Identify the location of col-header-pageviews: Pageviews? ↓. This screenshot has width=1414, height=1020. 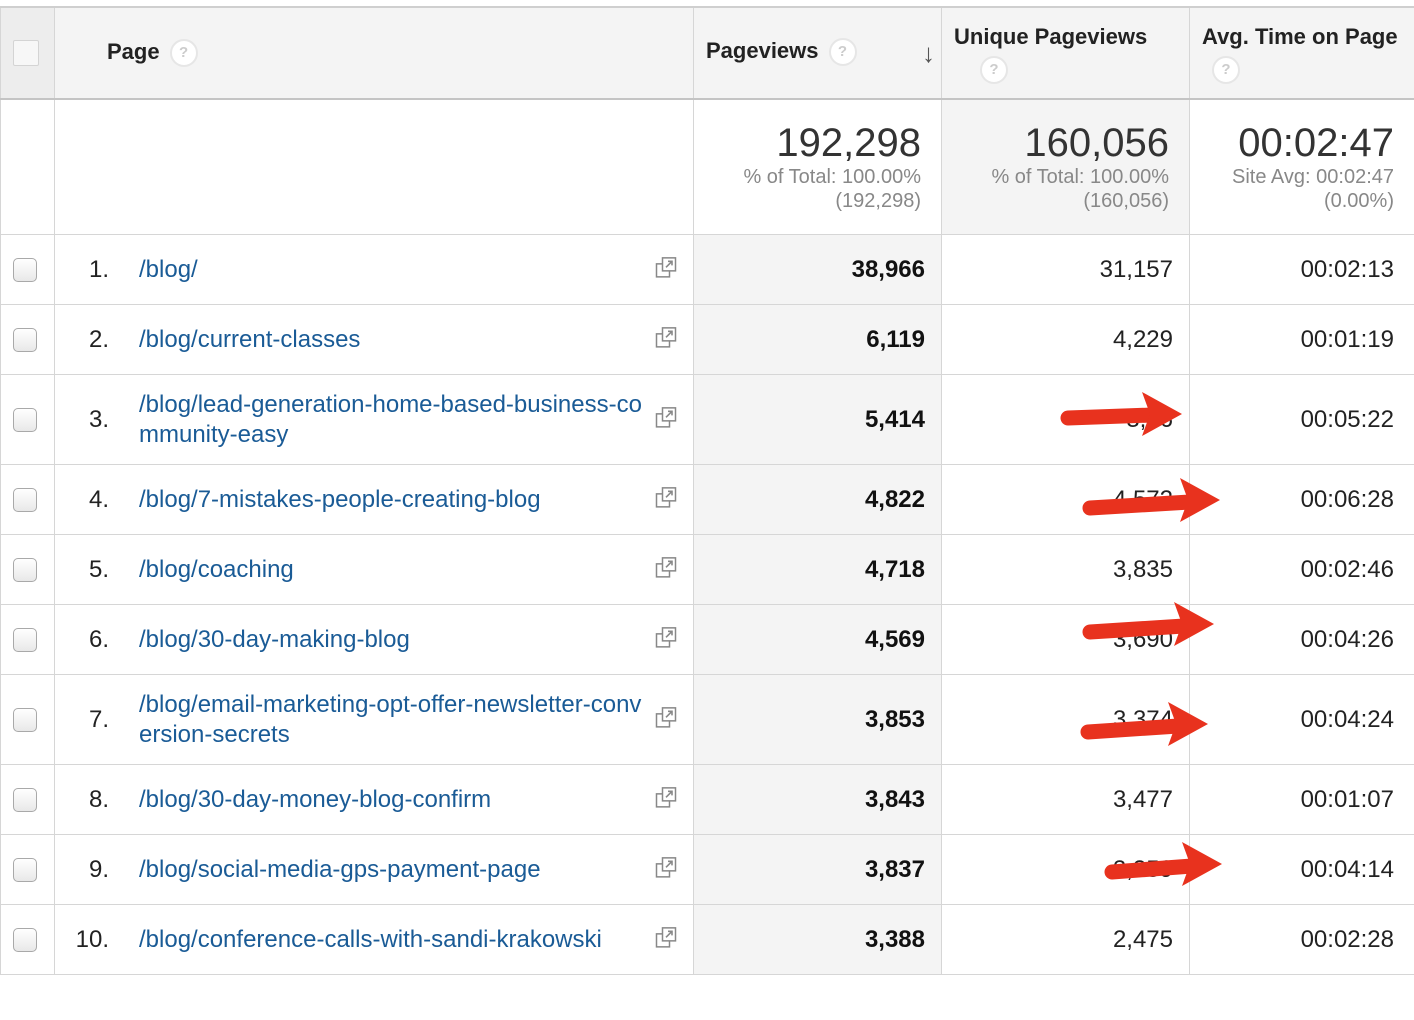
(817, 53).